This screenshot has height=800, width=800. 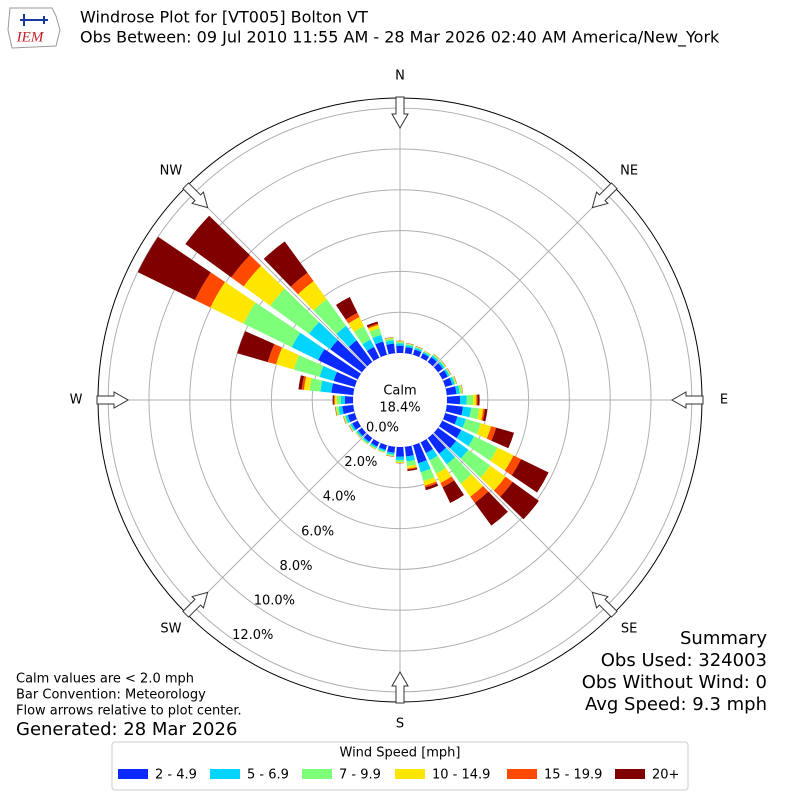 I want to click on compass-label: NW, so click(x=171, y=170).